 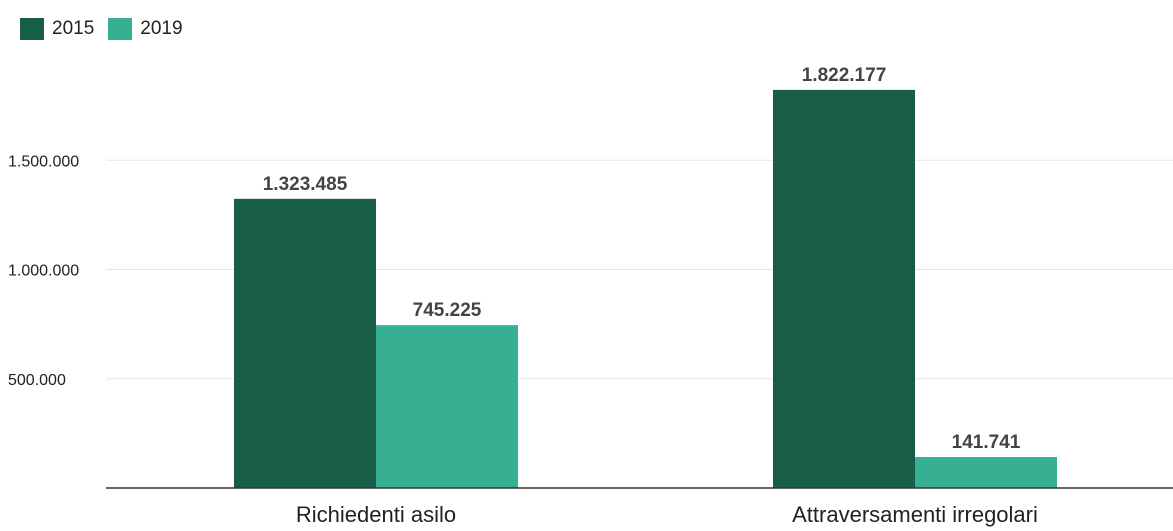 I want to click on y-tick-label: 1.500.000, so click(x=43, y=161).